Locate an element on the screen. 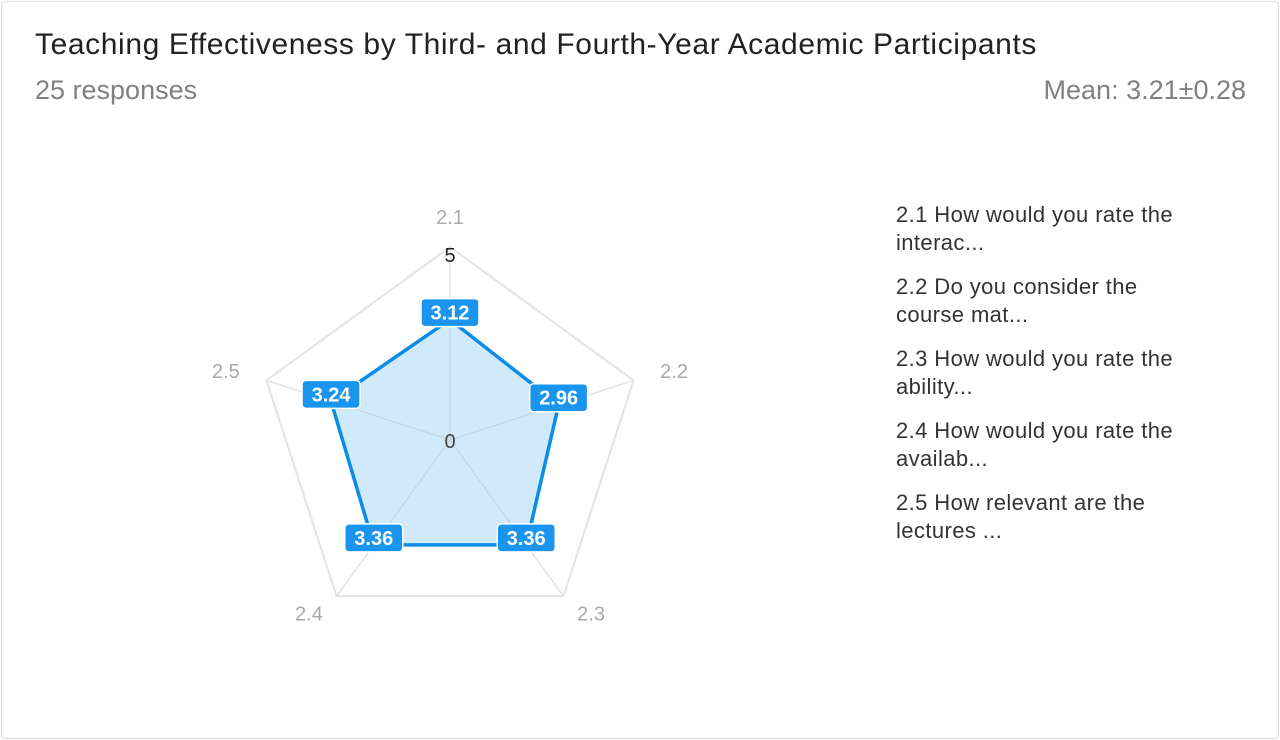  radar-axis-label-3: 2.3 is located at coordinates (591, 614).